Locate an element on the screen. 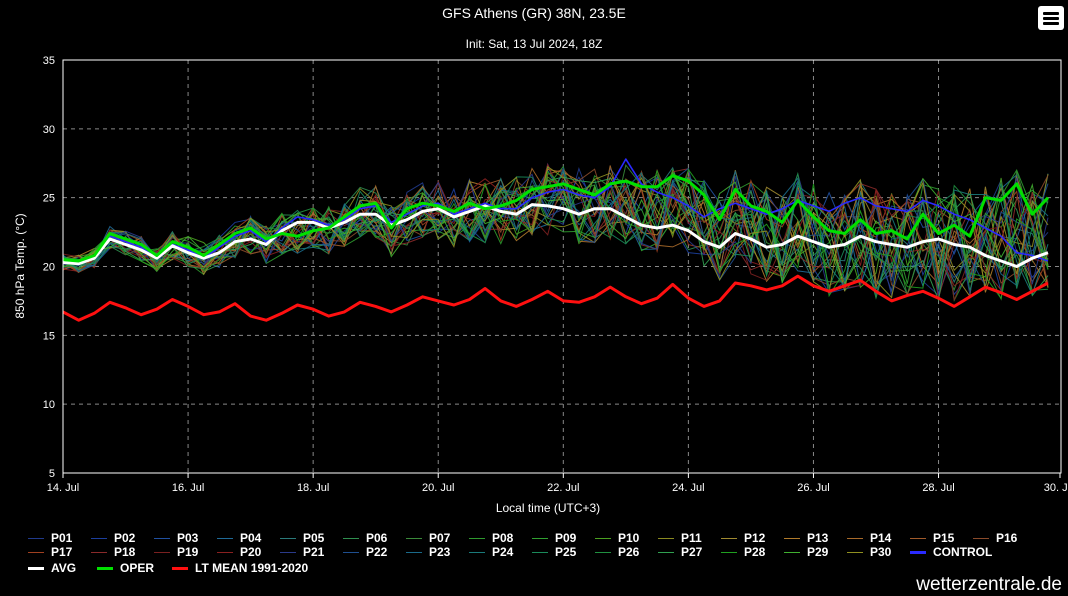 This screenshot has width=1068, height=596. x-tick-label: 20. Jul is located at coordinates (438, 488).